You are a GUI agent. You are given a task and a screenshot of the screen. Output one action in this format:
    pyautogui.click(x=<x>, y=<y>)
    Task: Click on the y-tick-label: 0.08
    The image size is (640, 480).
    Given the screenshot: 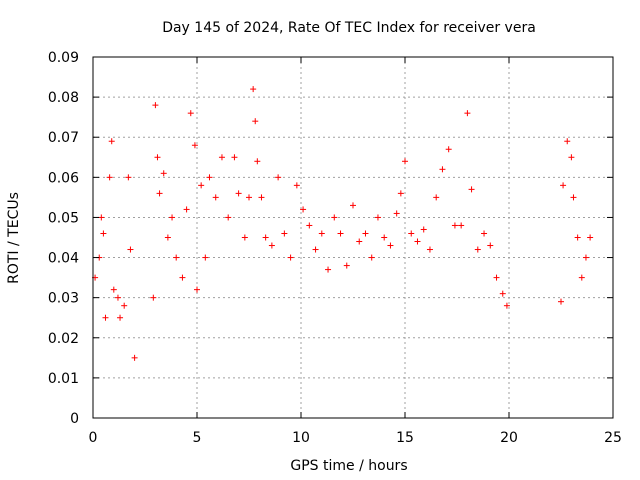 What is the action you would take?
    pyautogui.click(x=63, y=98)
    